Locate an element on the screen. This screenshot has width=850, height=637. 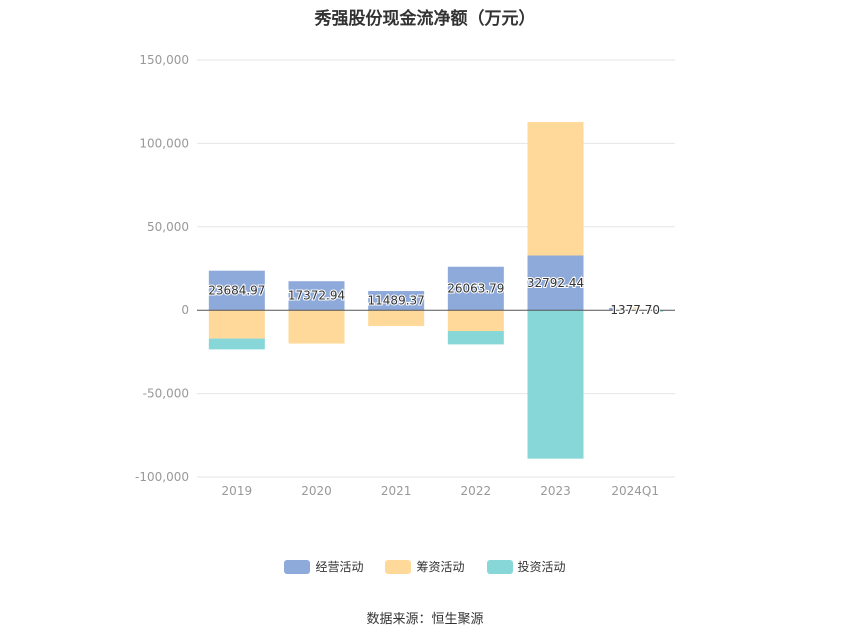
data-label: 11489.37 is located at coordinates (396, 301).